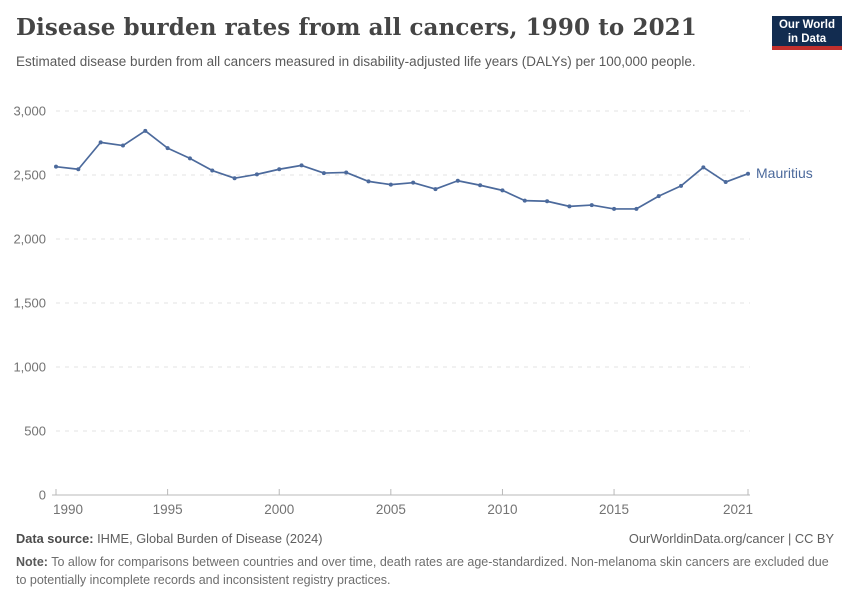  I want to click on data-point-1995, so click(167, 148).